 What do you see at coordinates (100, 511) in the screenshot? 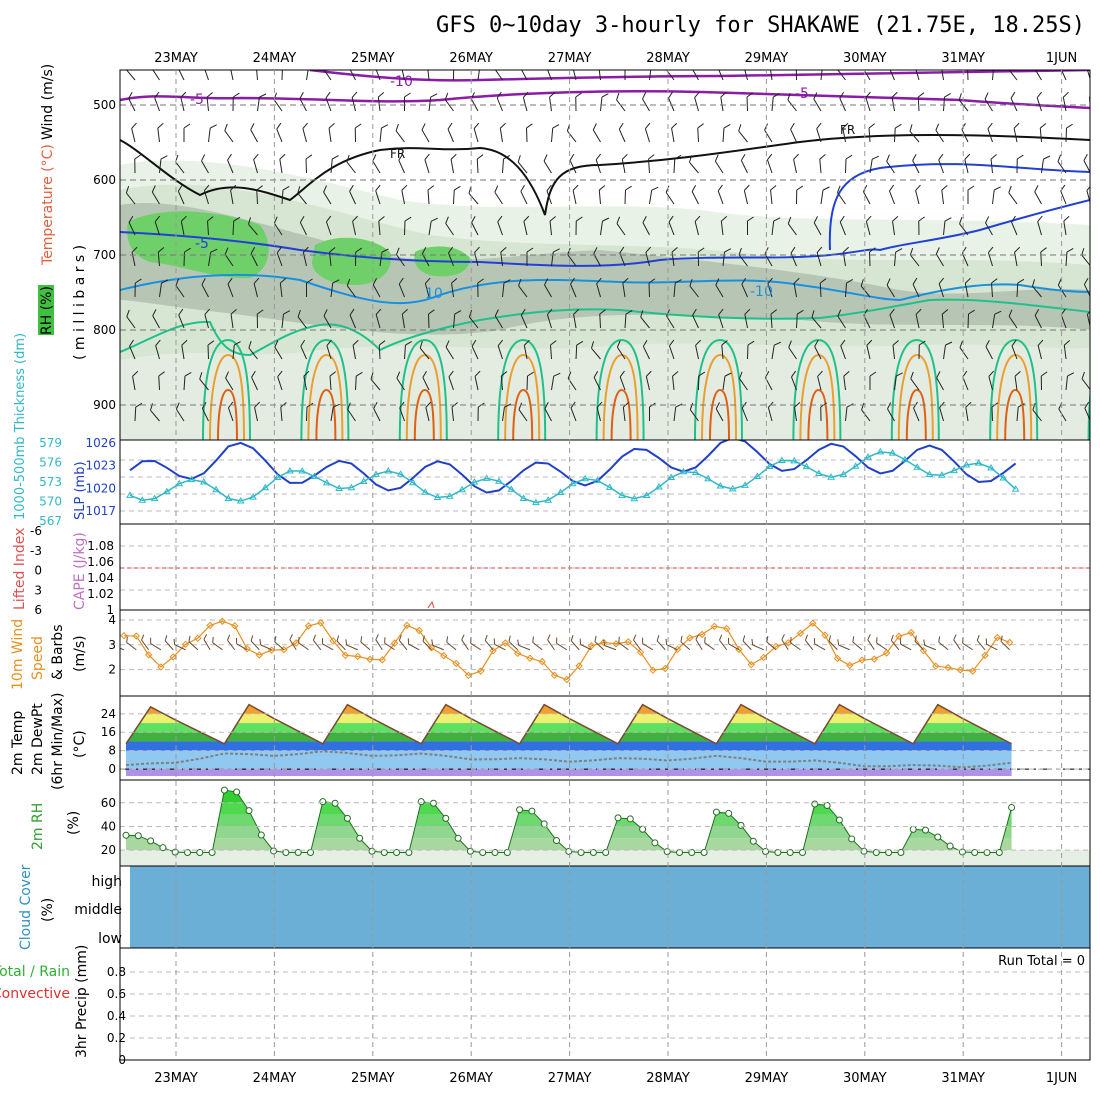
I see `tick-slp: 1017` at bounding box center [100, 511].